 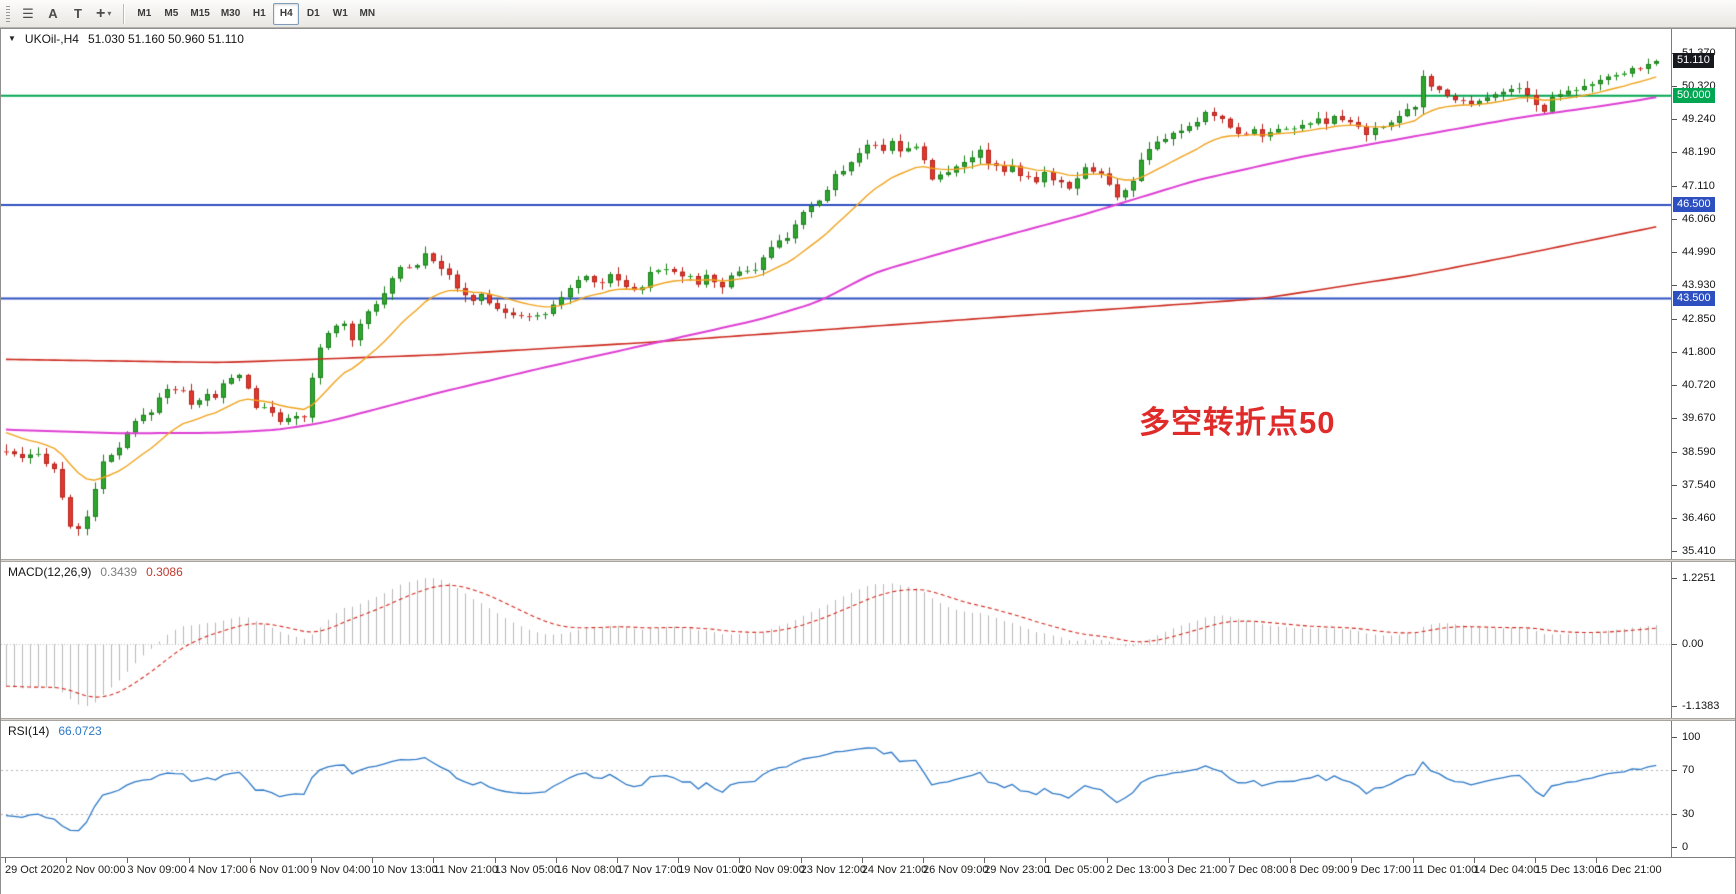 What do you see at coordinates (119, 572) in the screenshot?
I see `macd-main-value: 0.3439` at bounding box center [119, 572].